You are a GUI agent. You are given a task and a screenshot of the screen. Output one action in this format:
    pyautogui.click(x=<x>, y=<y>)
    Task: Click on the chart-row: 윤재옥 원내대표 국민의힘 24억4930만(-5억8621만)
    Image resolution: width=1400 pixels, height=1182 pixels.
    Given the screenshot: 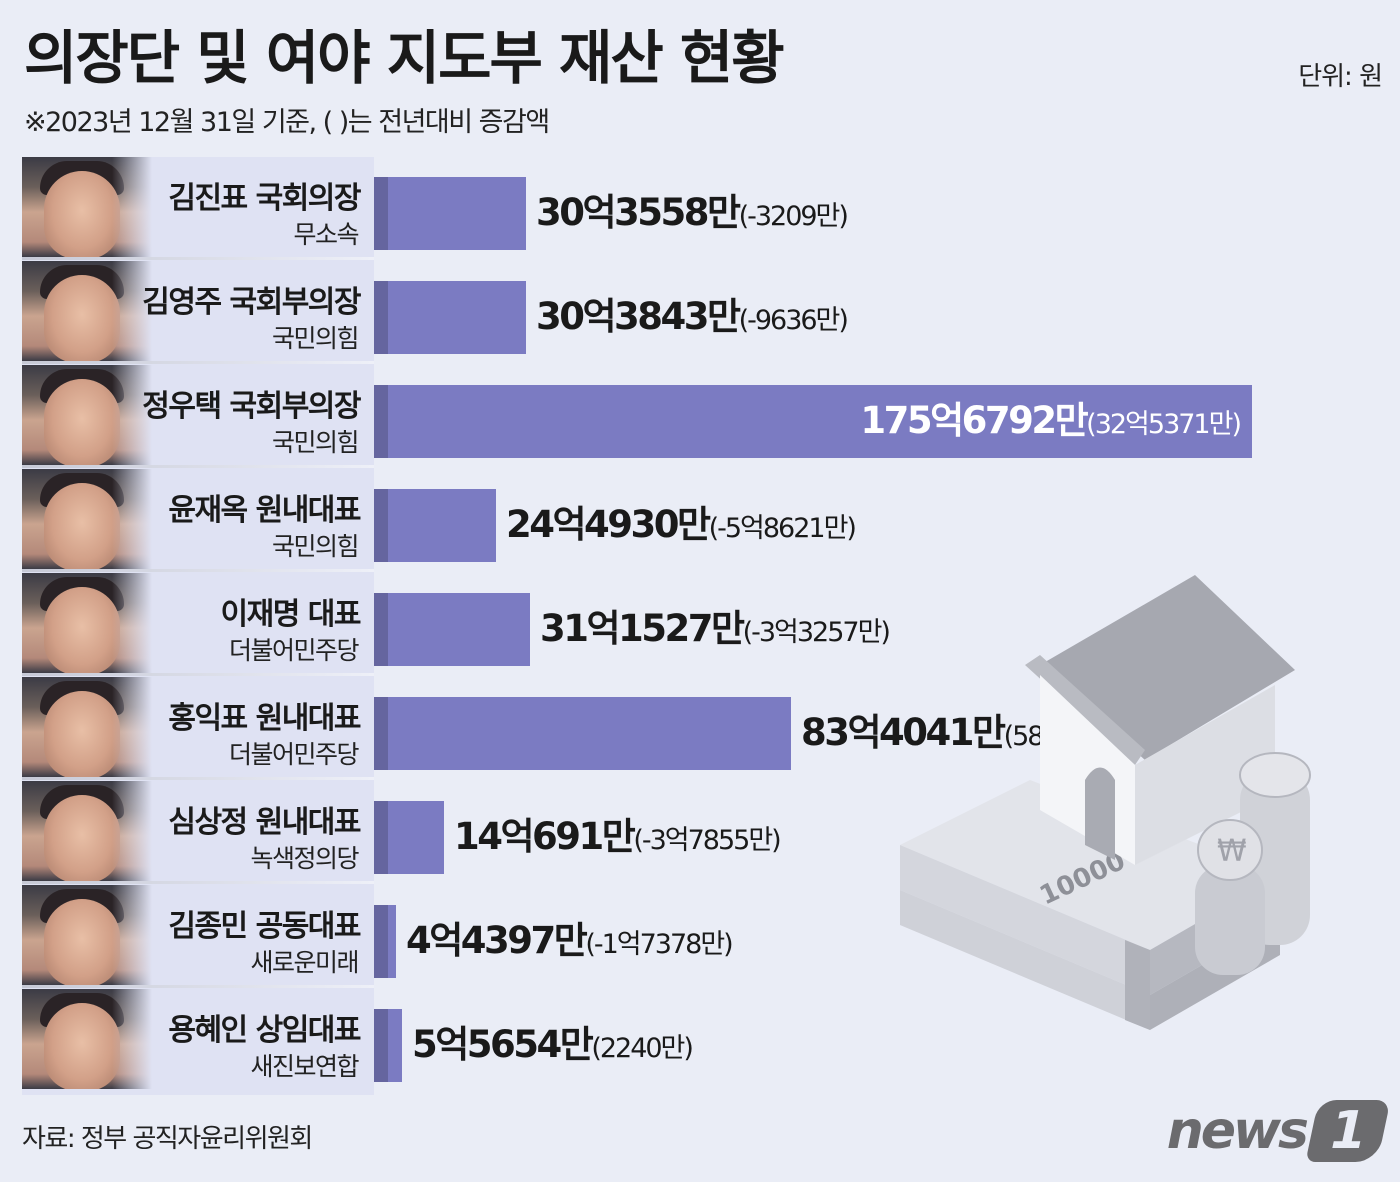 What is the action you would take?
    pyautogui.click(x=711, y=520)
    